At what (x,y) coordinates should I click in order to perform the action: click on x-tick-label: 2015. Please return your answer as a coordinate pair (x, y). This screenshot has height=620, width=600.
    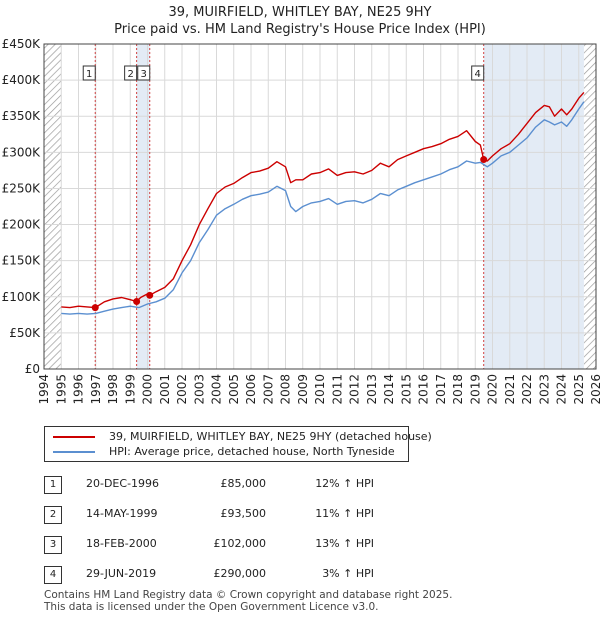
    Looking at the image, I should click on (406, 389).